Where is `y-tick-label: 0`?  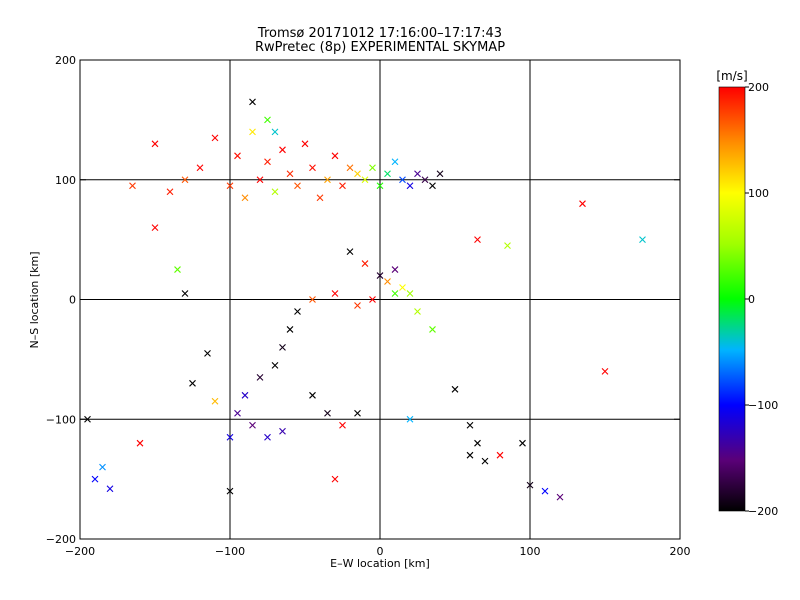
y-tick-label: 0 is located at coordinates (72, 300).